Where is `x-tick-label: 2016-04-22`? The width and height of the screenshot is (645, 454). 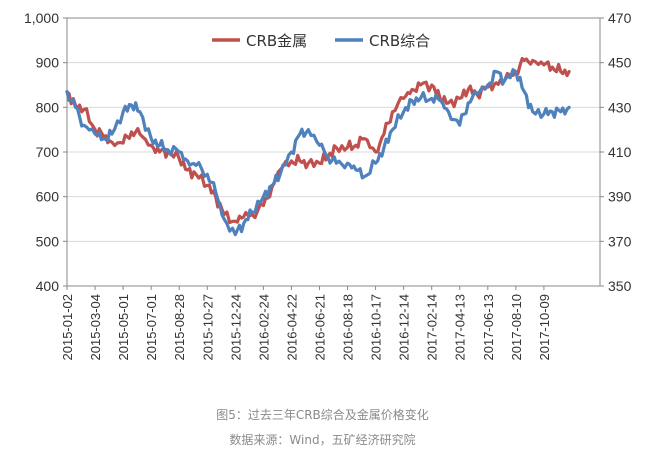
x-tick-label: 2016-04-22 is located at coordinates (291, 327).